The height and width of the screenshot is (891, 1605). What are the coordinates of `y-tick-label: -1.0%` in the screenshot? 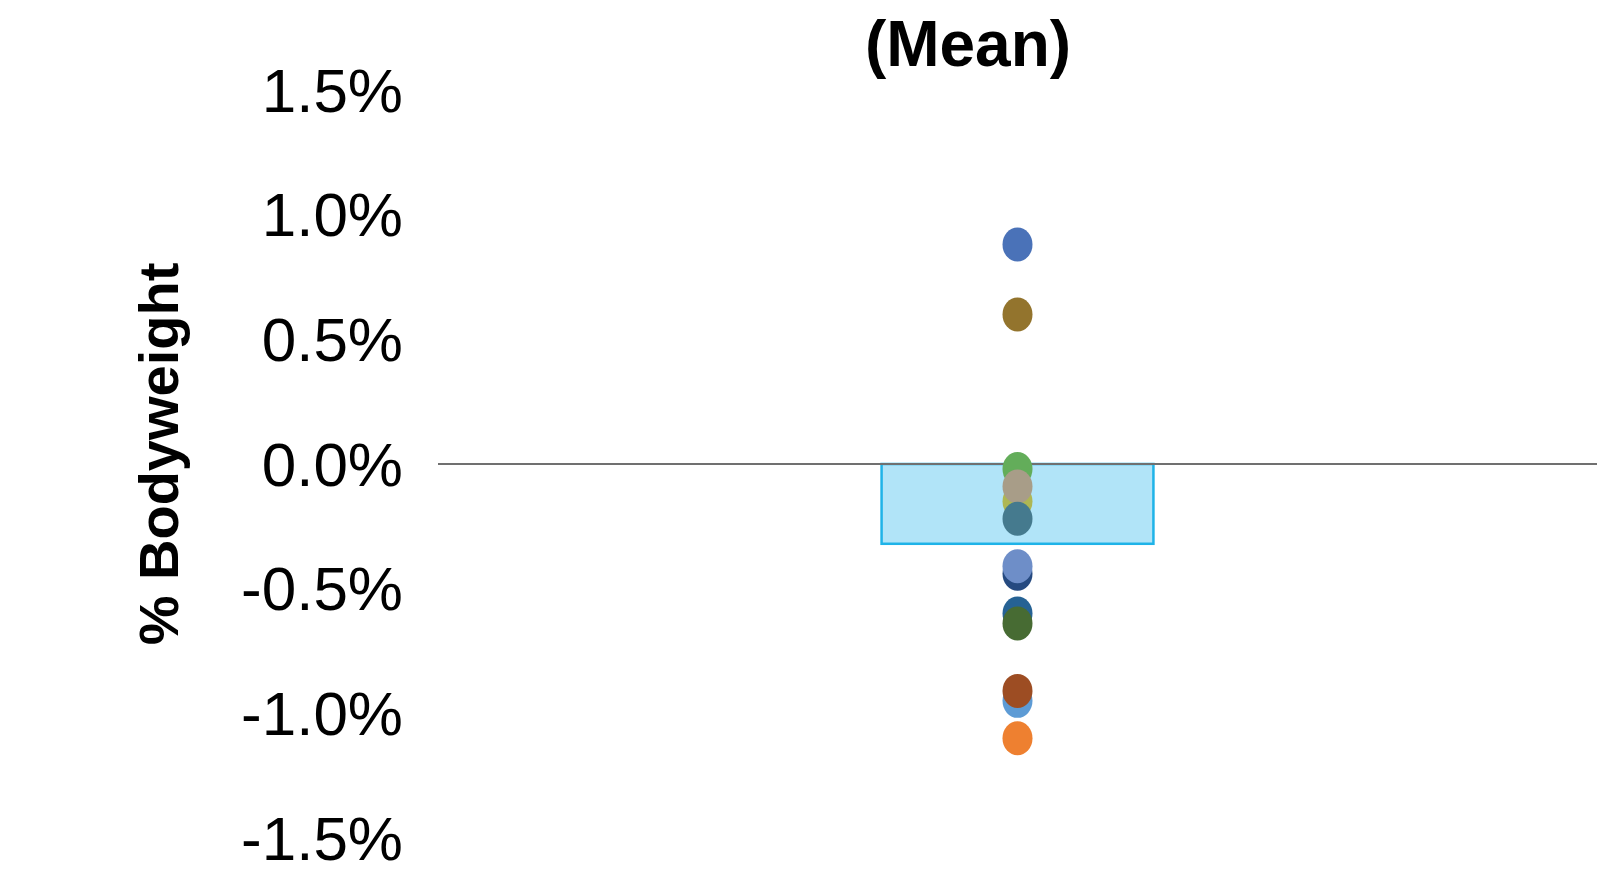 It's located at (322, 714).